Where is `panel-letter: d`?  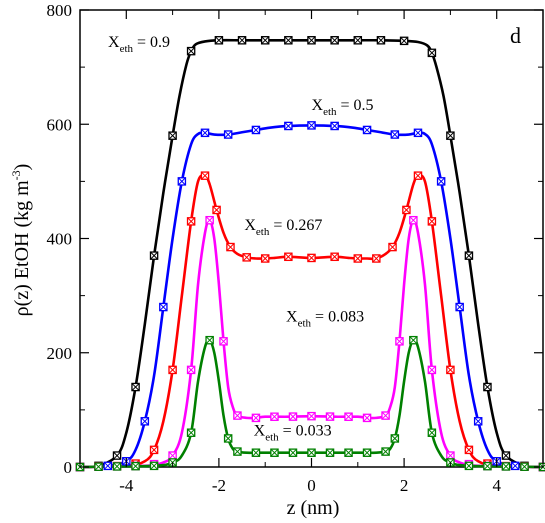 panel-letter: d is located at coordinates (515, 35).